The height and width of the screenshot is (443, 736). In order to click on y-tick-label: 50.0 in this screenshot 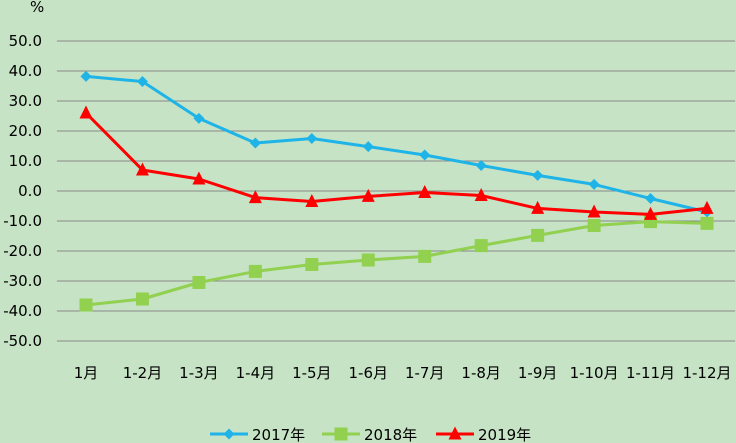, I will do `click(25, 41)`.